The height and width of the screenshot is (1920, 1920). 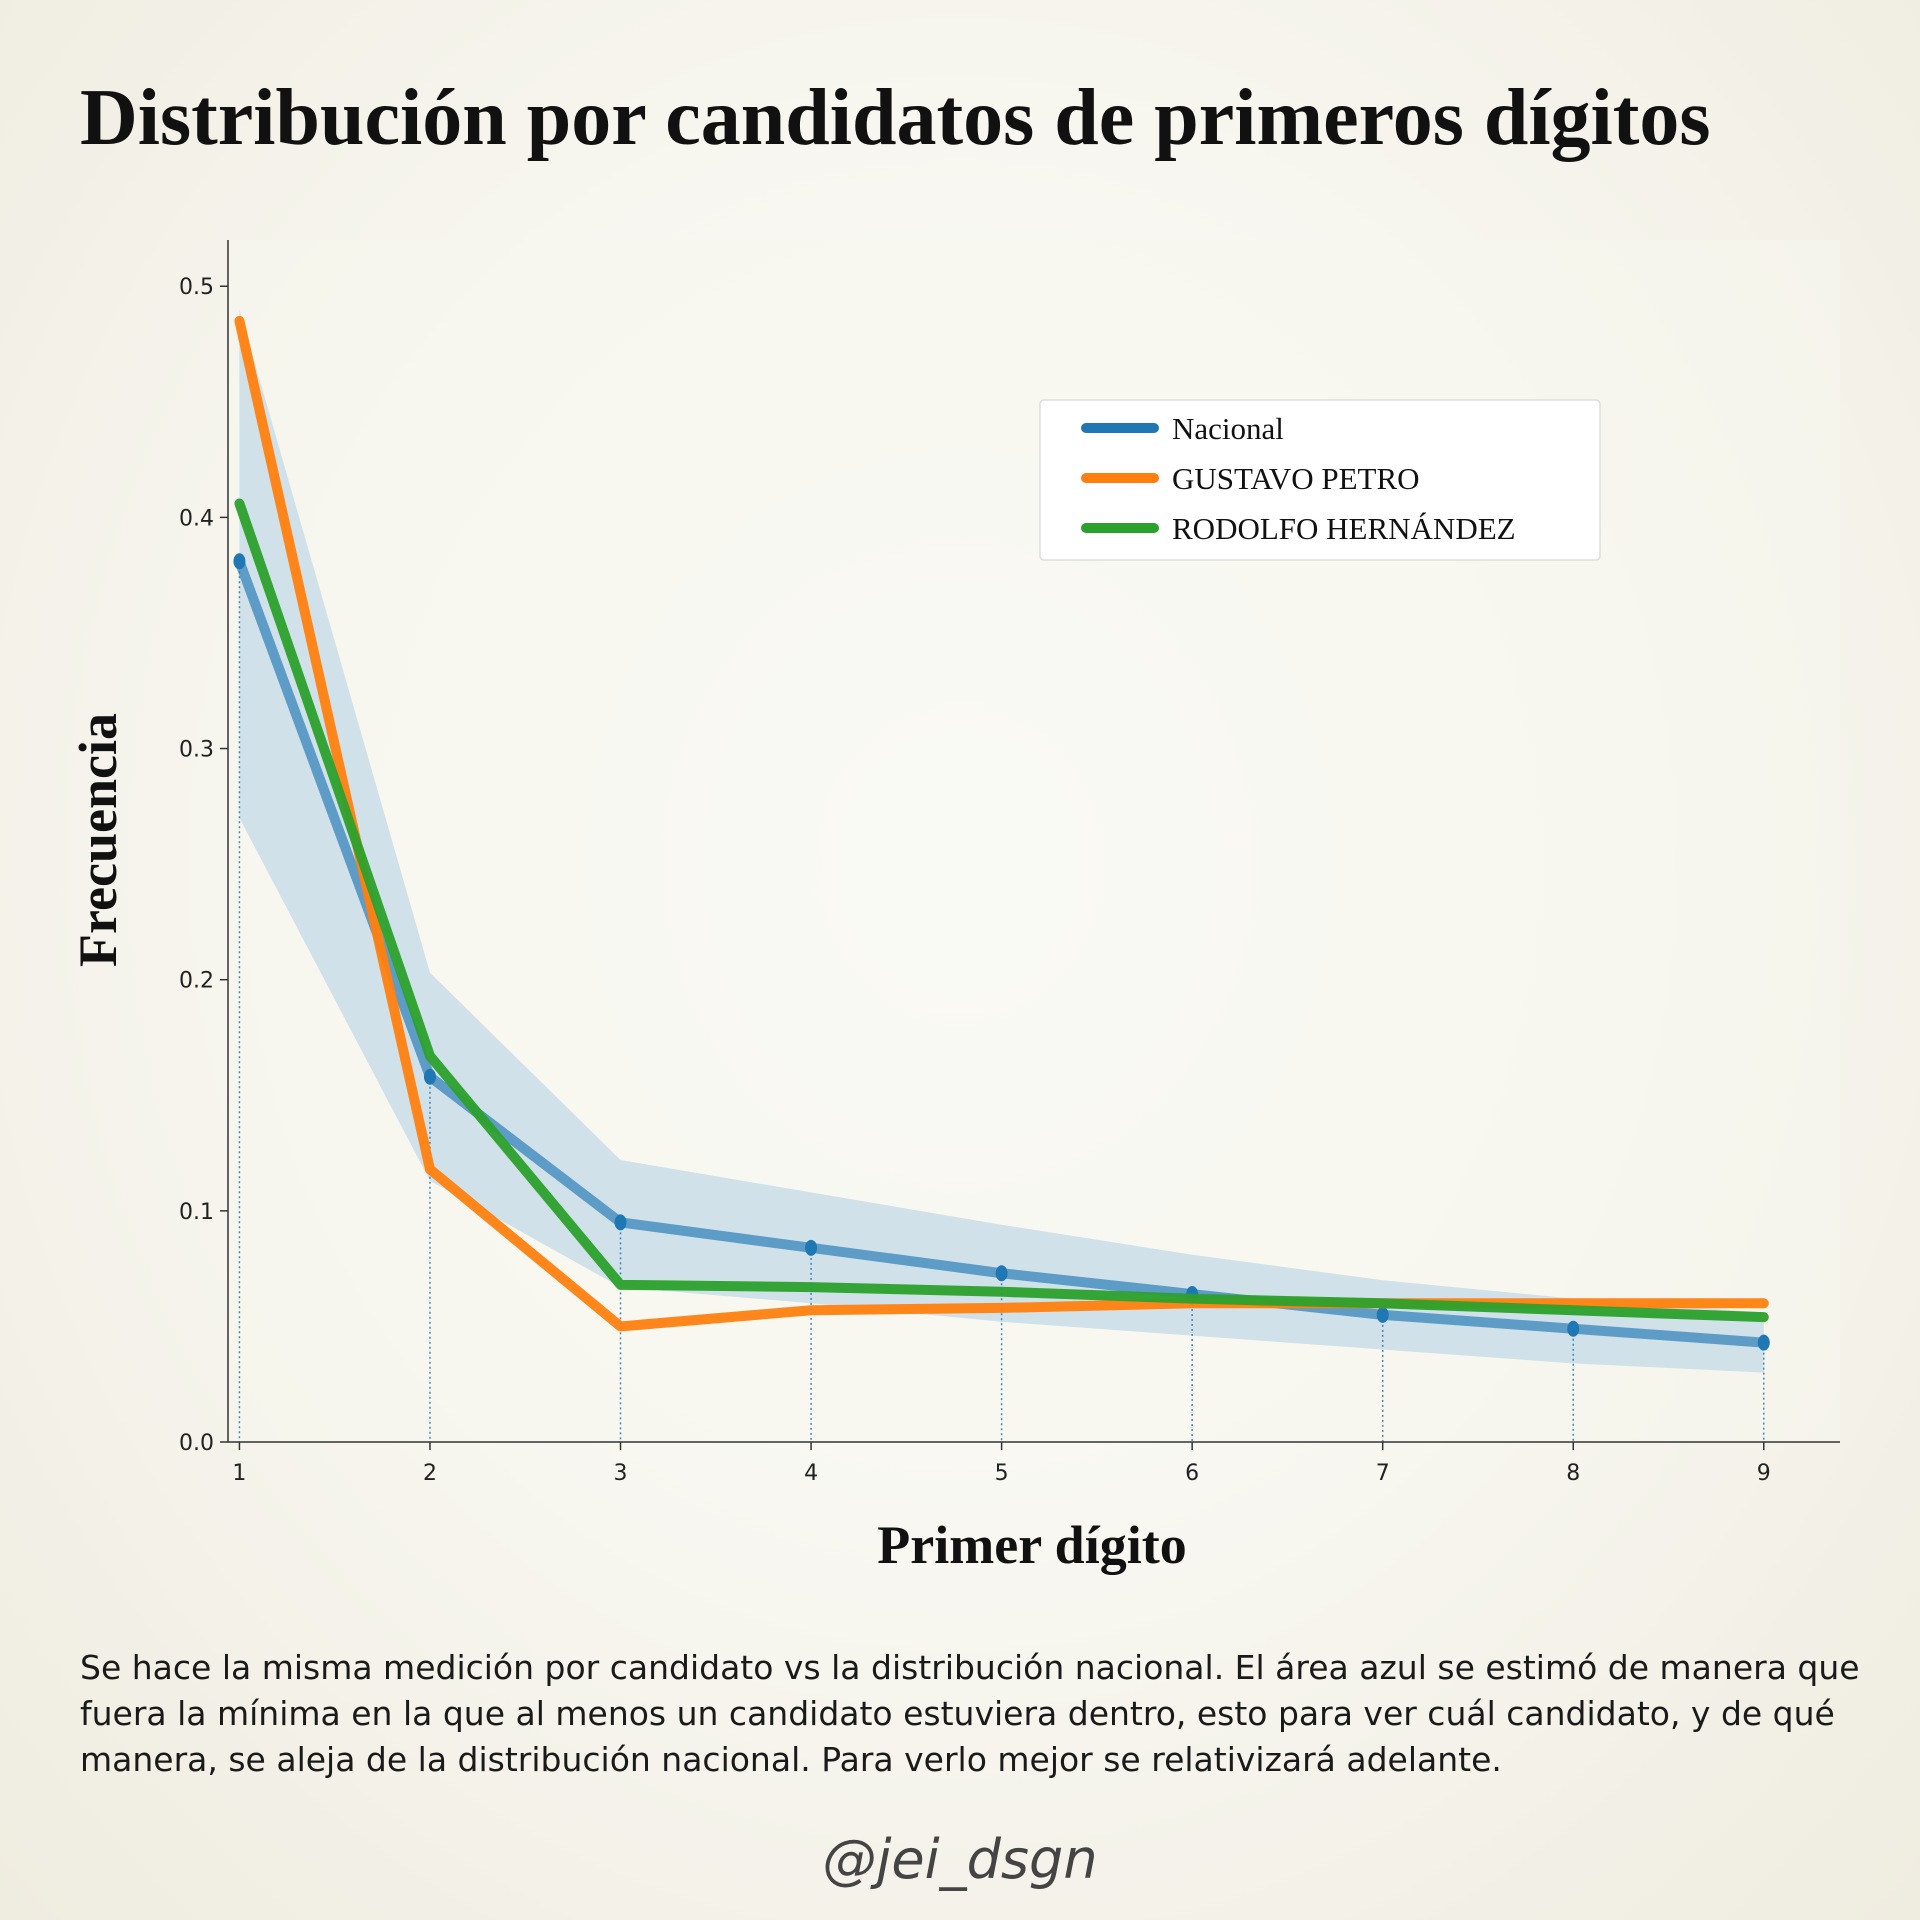 I want to click on x-tick-label-7: 7, so click(x=1383, y=1473).